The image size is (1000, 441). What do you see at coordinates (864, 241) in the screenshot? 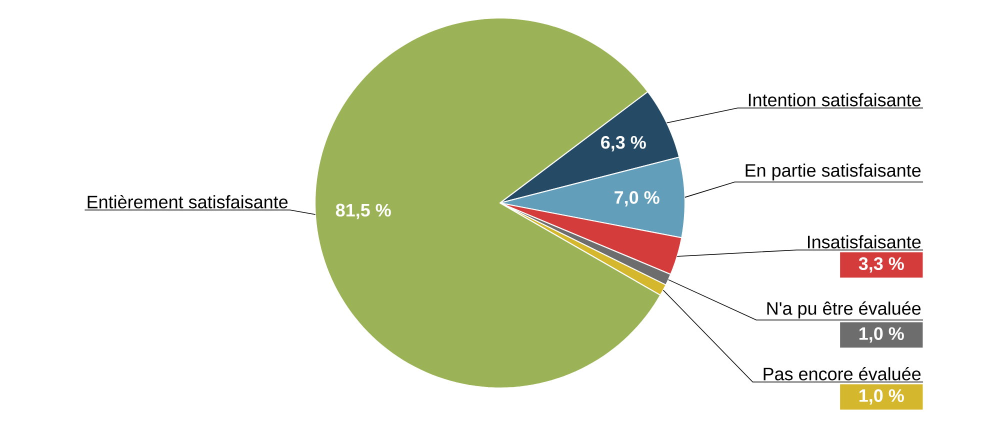
I see `slice-label: Insatisfaisante` at bounding box center [864, 241].